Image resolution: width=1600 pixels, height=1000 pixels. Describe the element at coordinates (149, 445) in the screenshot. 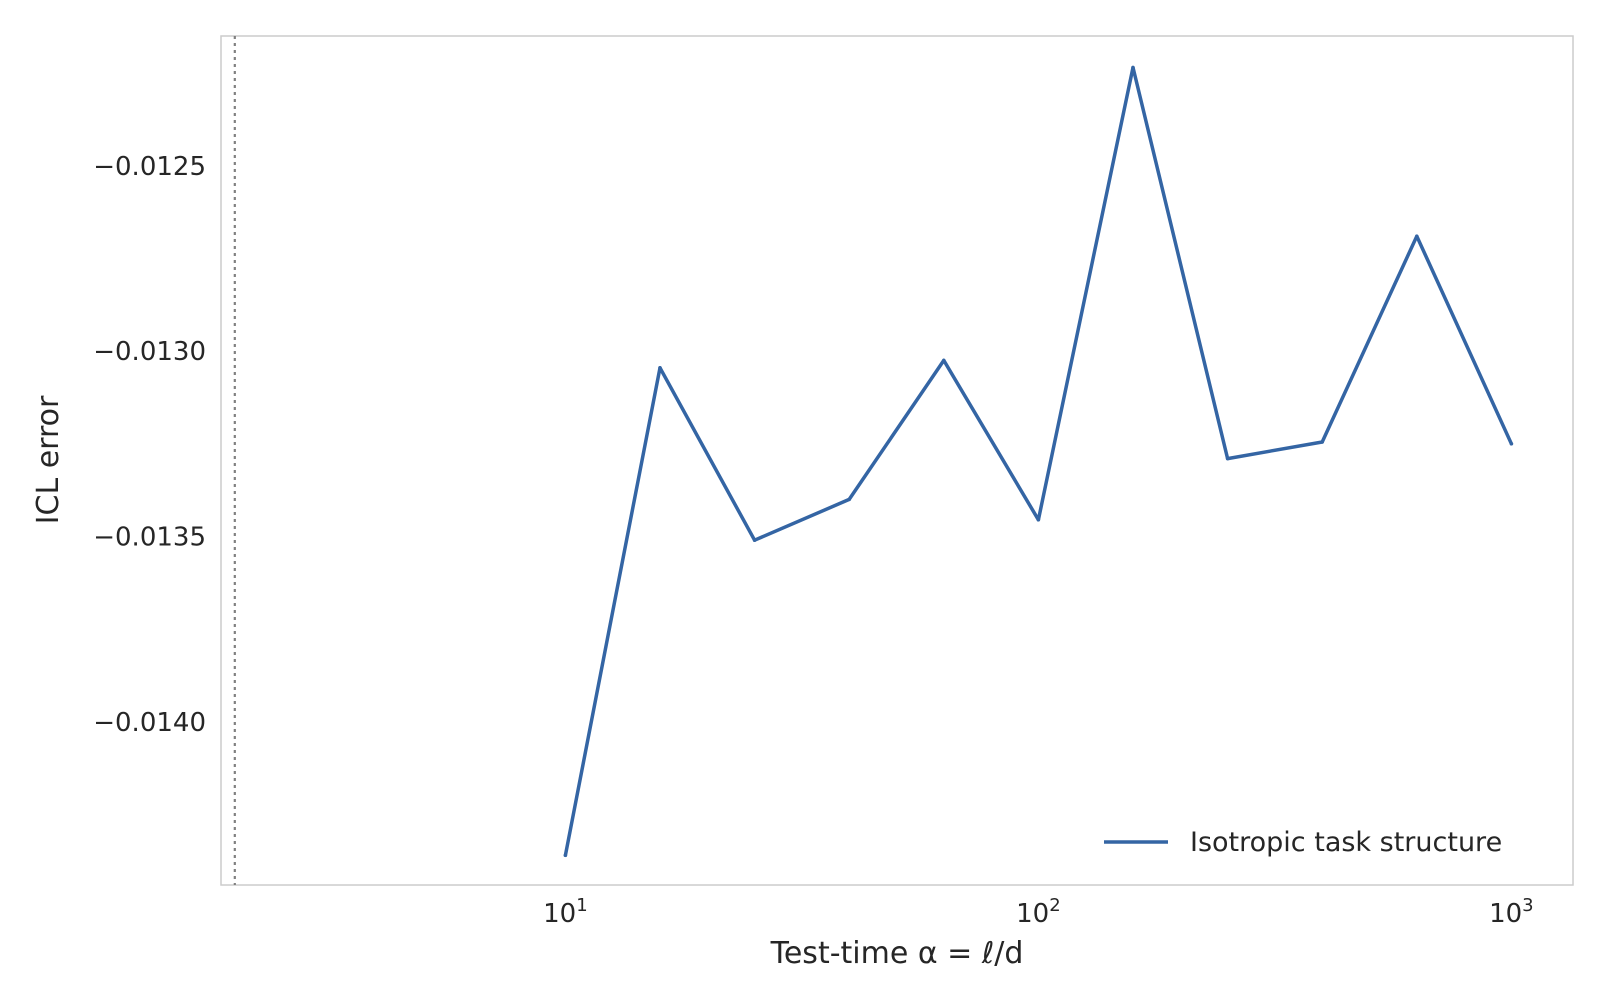

I see `y-axis-ticks: −0.0125 −0.0130 −0.0135 −0.0140` at that location.